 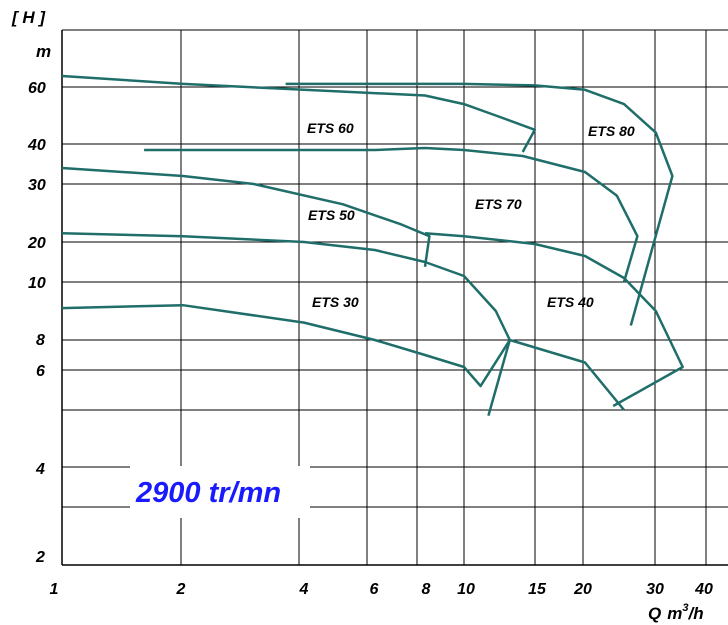 I want to click on series-label-ets-80: ETS 80, so click(x=611, y=131).